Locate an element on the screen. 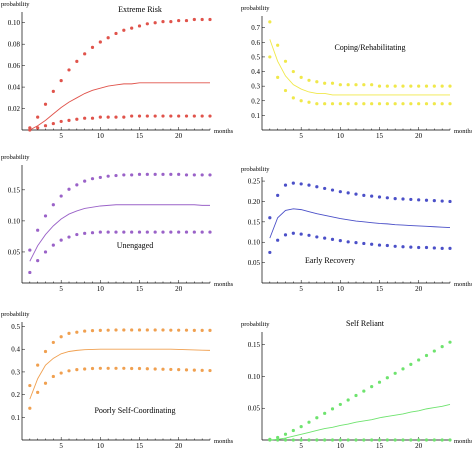 The width and height of the screenshot is (472, 452). y-tick-label: 0.10 is located at coordinates (14, 23).